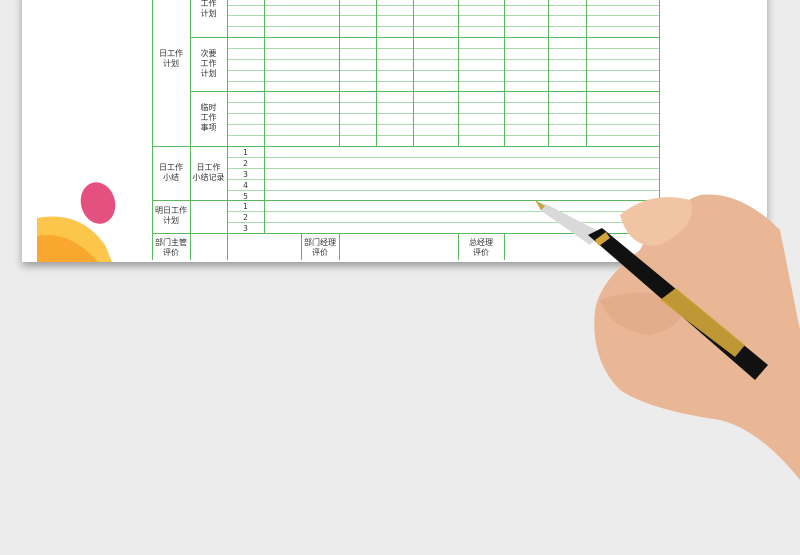 The height and width of the screenshot is (555, 800). Describe the element at coordinates (171, 58) in the screenshot. I see `daily-plan-label: 日工作 计划` at that location.